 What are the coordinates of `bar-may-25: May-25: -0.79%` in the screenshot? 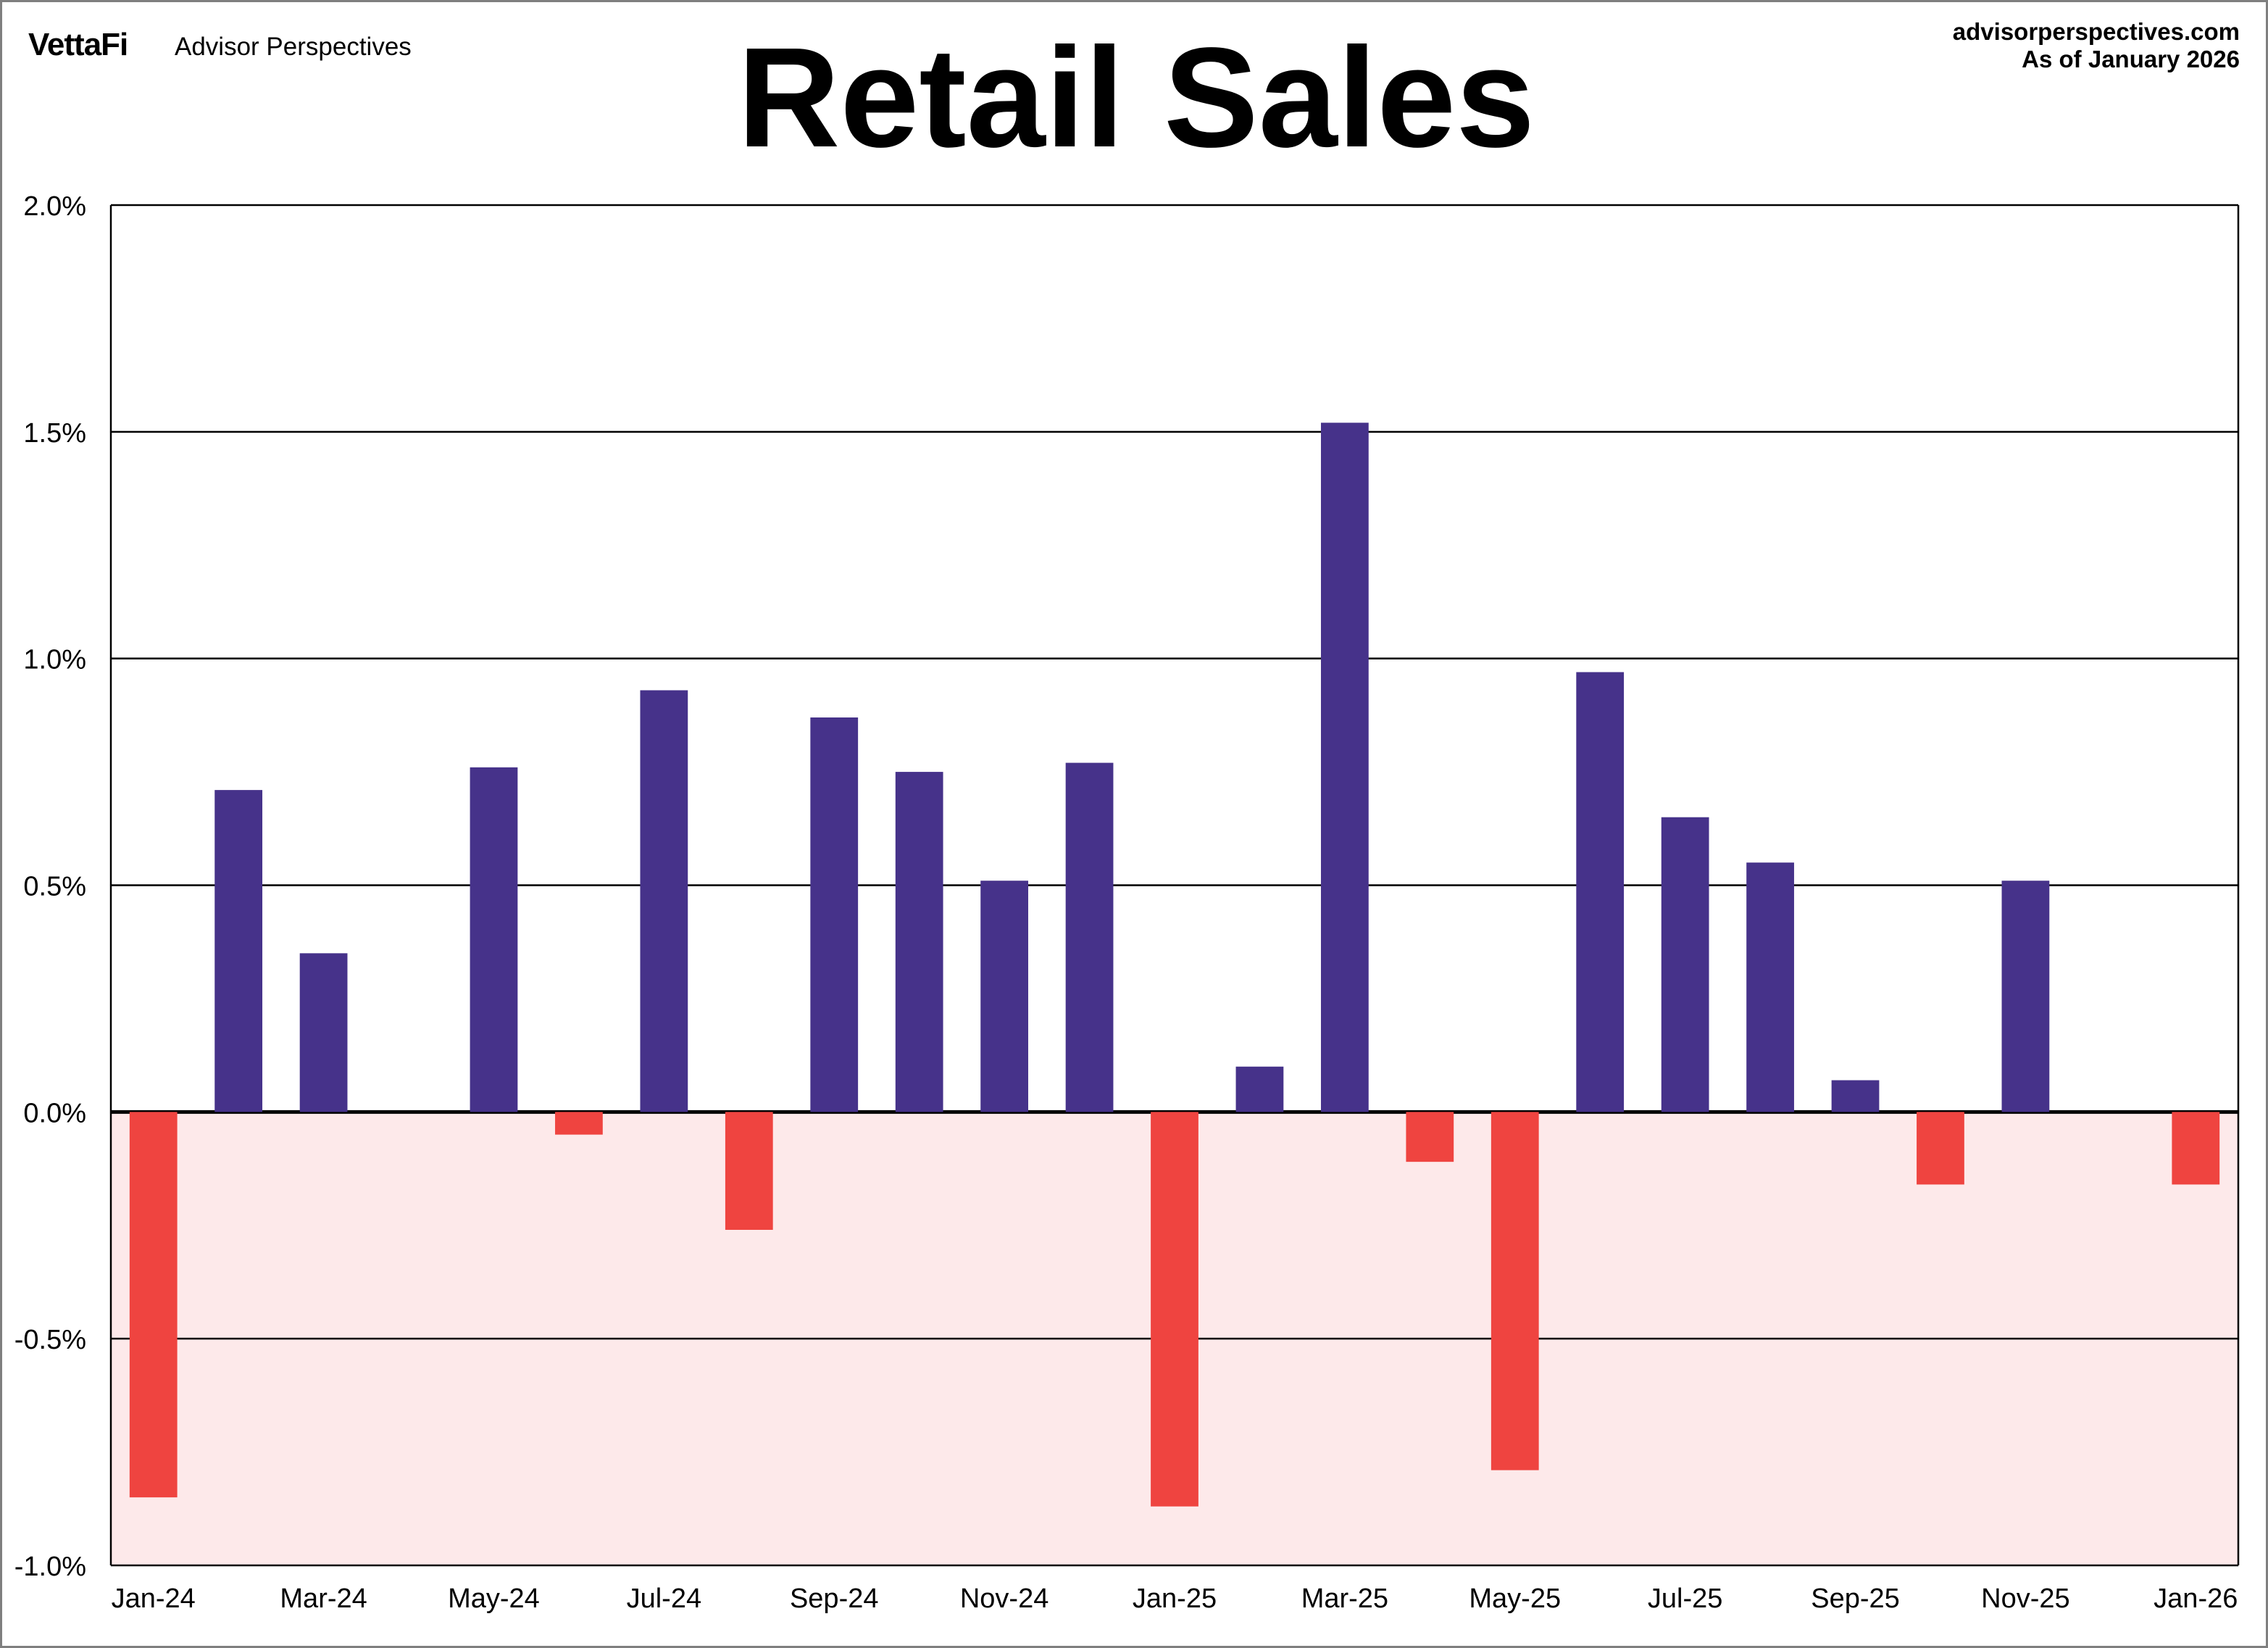 It's located at (1515, 1291).